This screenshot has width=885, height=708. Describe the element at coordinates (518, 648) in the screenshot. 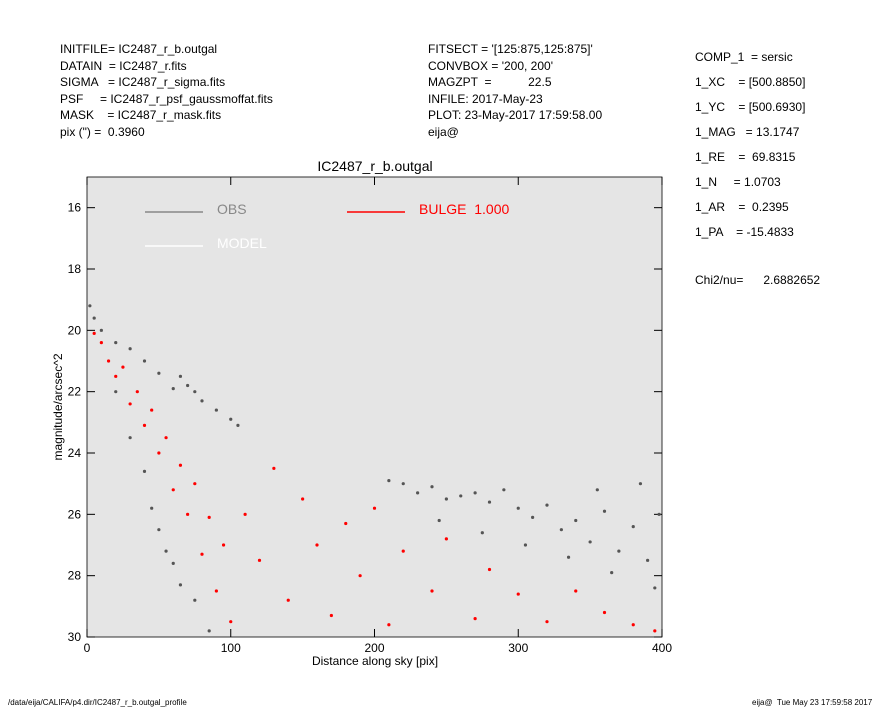

I see `x-tick-label: 300` at that location.